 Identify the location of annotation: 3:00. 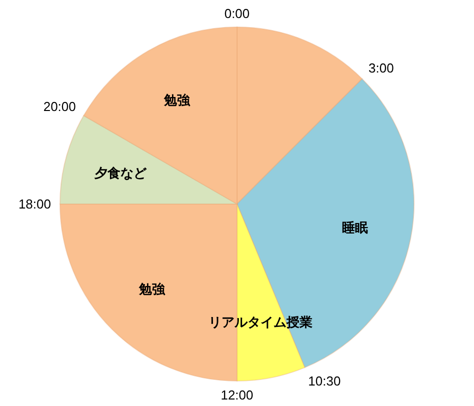
(381, 68).